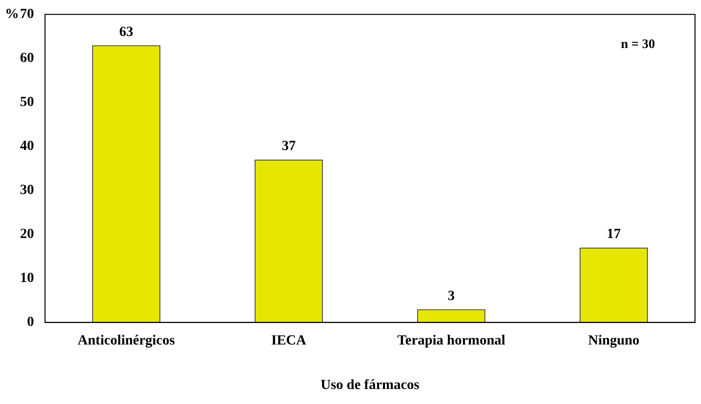 The width and height of the screenshot is (701, 404). Describe the element at coordinates (614, 340) in the screenshot. I see `x-tick-label: Ninguno` at that location.